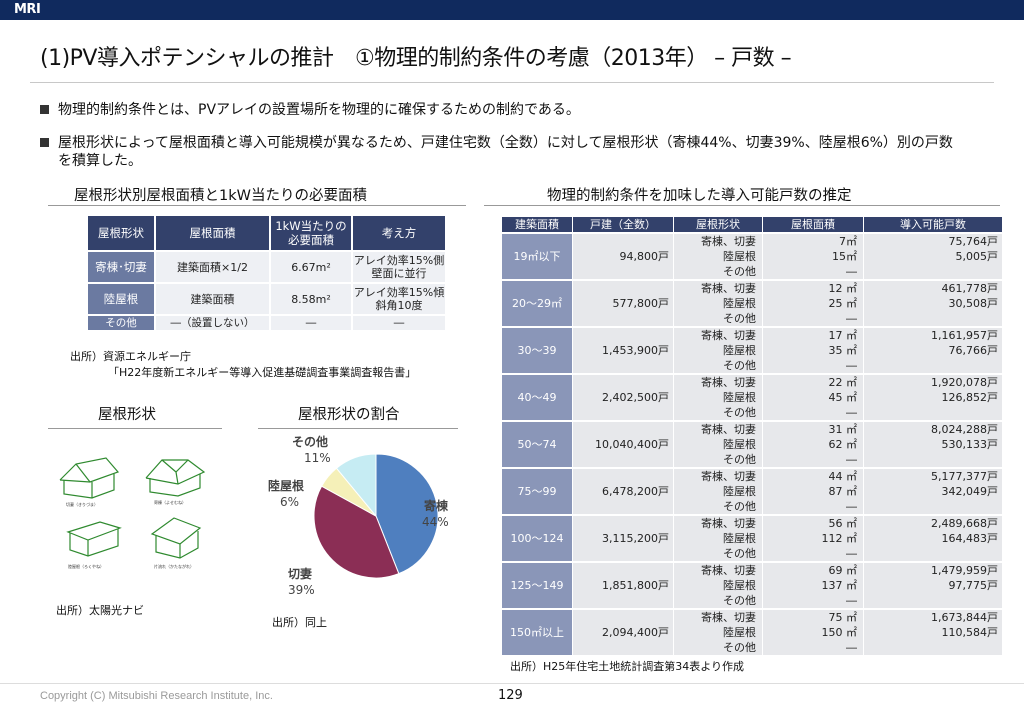 The height and width of the screenshot is (709, 1024). Describe the element at coordinates (537, 491) in the screenshot. I see `range-cell: 75～99` at that location.